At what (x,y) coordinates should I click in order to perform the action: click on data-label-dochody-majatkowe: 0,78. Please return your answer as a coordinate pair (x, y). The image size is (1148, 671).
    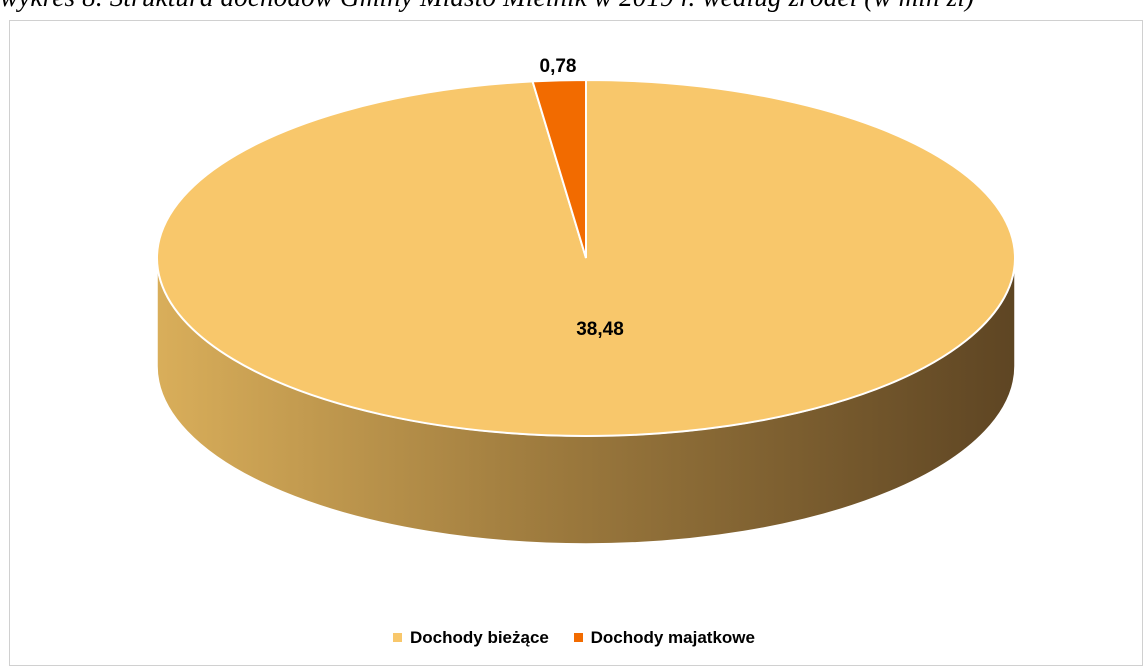
    Looking at the image, I should click on (558, 66).